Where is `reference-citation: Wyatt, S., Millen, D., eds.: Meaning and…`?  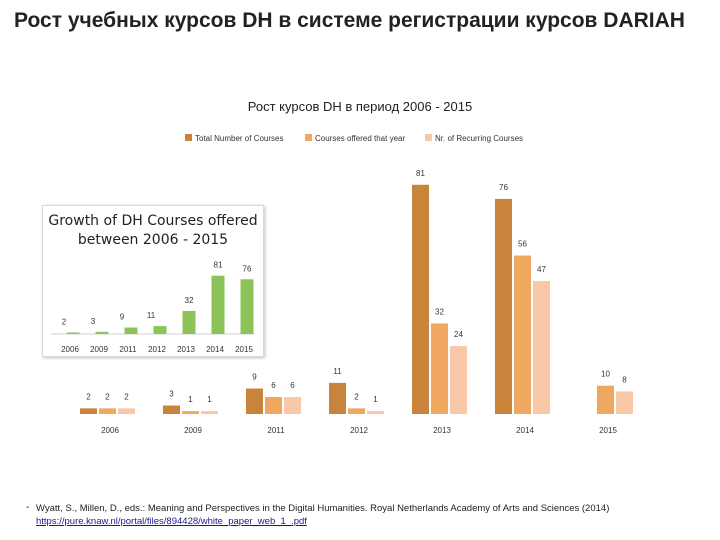
reference-citation: Wyatt, S., Millen, D., eds.: Meaning and… is located at coordinates (372, 515).